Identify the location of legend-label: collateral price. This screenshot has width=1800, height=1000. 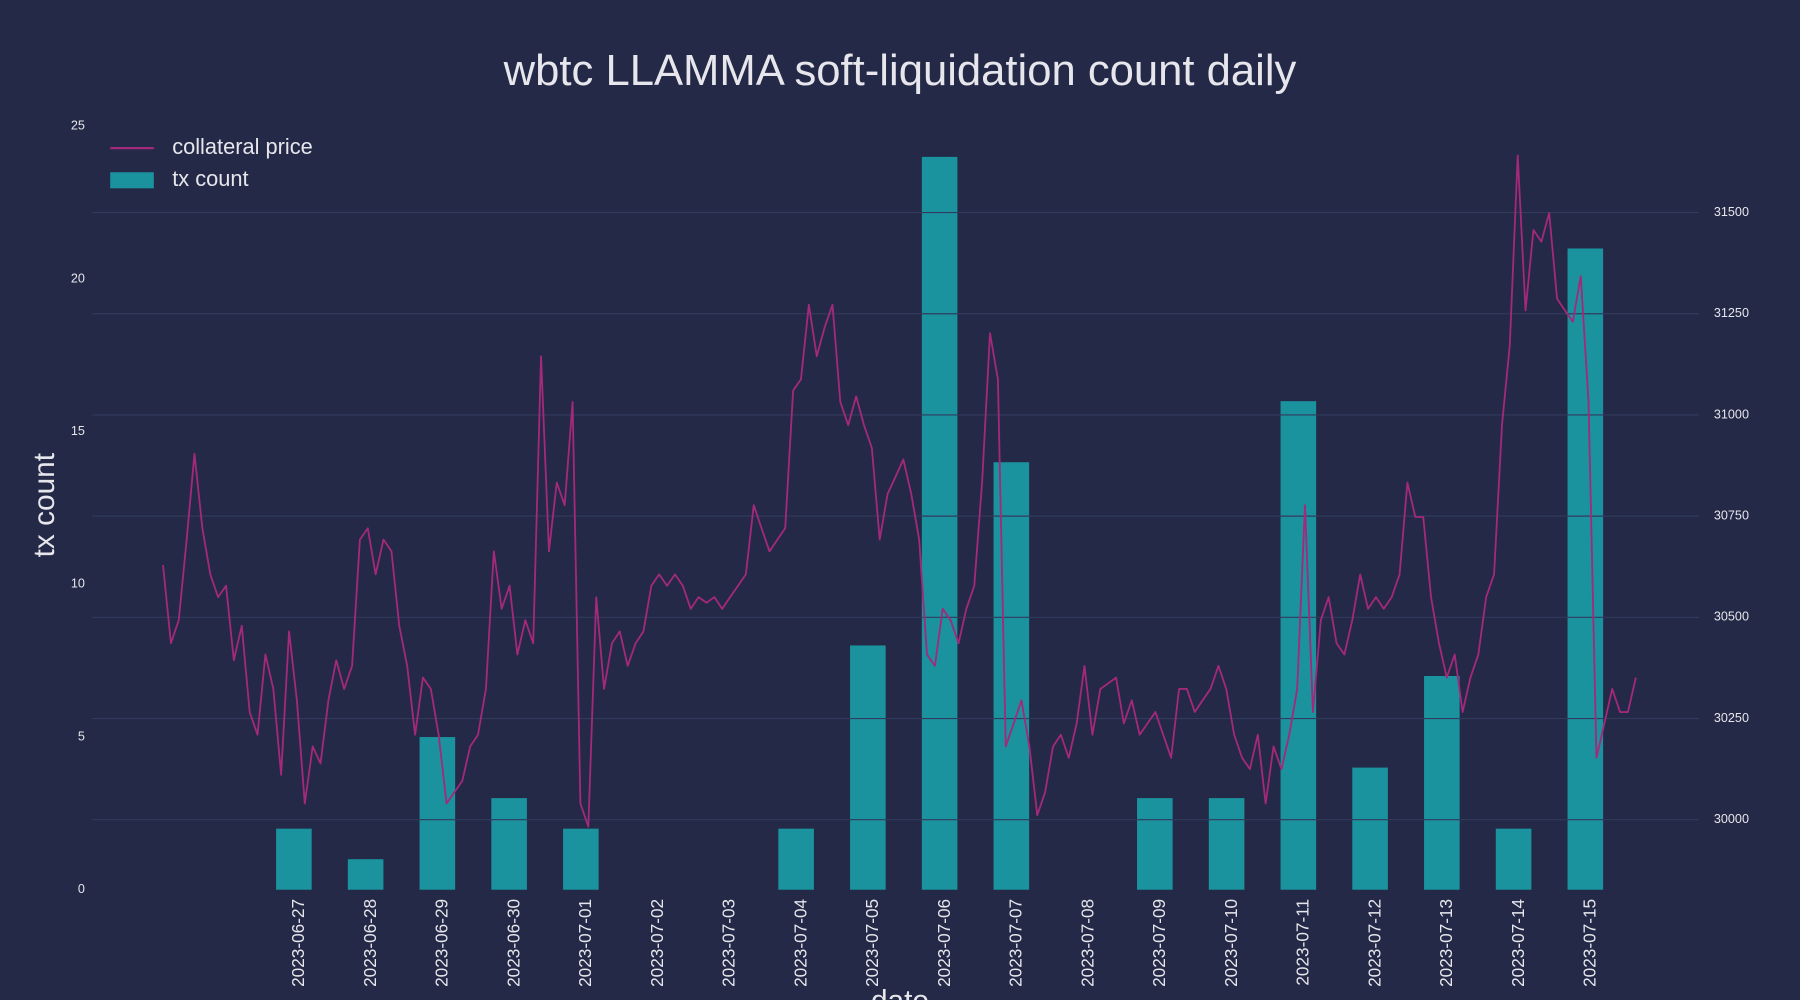
(242, 146).